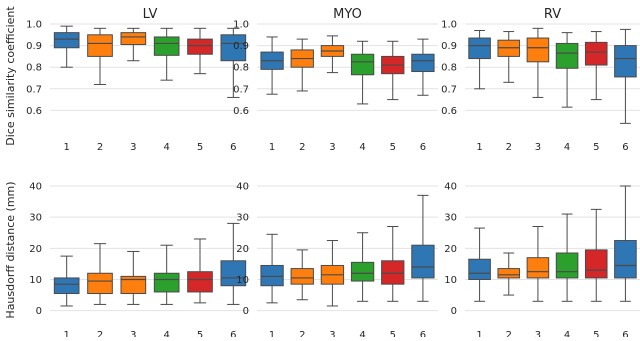 The height and width of the screenshot is (341, 640). I want to click on y-axis-label: Hausdorff distance (mm), so click(10, 249).